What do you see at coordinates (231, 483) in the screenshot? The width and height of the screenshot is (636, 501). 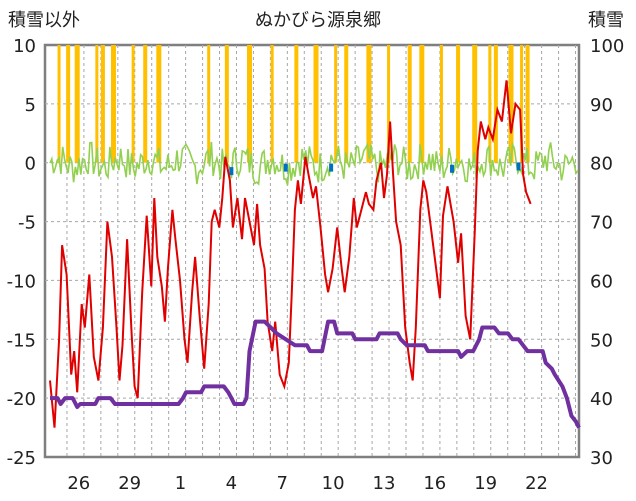 I see `x-tick-label: 4` at bounding box center [231, 483].